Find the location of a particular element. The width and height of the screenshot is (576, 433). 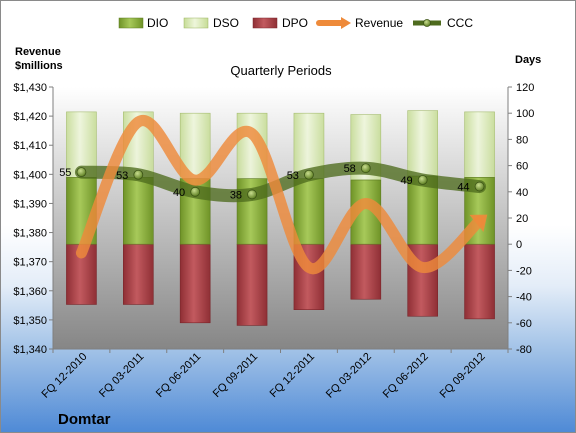

ccc-value-label: 58 is located at coordinates (350, 169).